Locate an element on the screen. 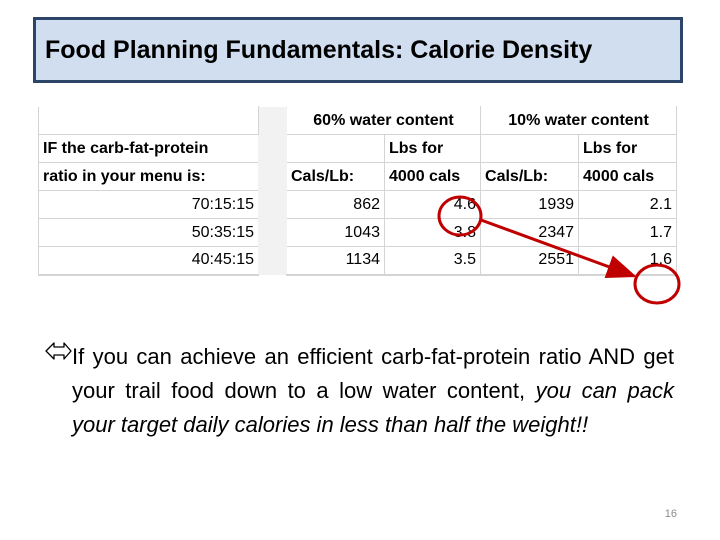  ratio-cell: 70:15:15 is located at coordinates (148, 204).